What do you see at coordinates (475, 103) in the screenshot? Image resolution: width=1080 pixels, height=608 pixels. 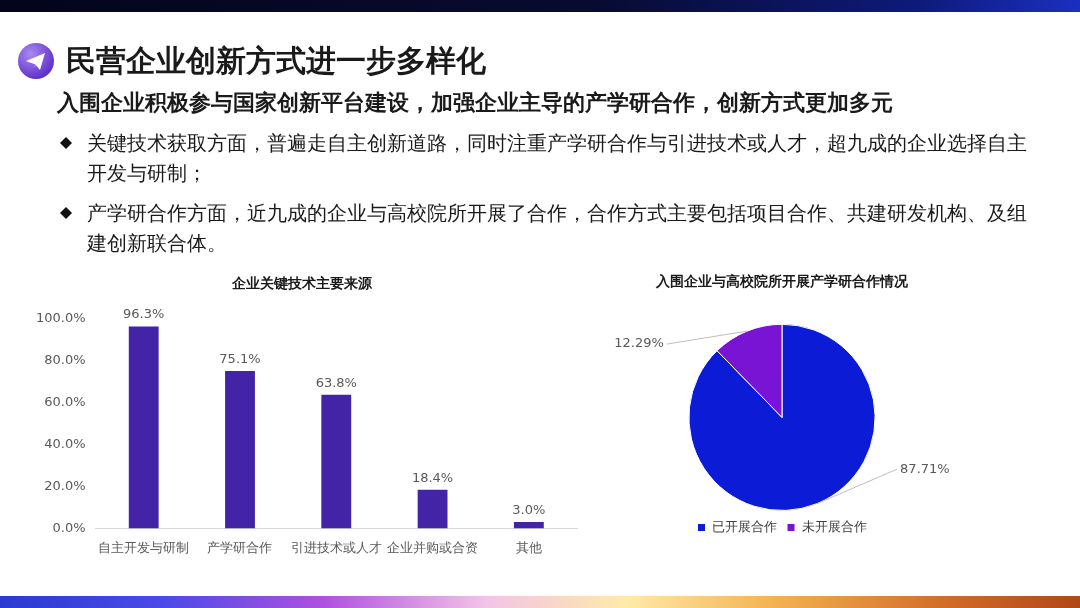 I see `text: 入围企业积极参与国家创新平台建设，加强企业主导的产学研合作，创新方式更加多元` at bounding box center [475, 103].